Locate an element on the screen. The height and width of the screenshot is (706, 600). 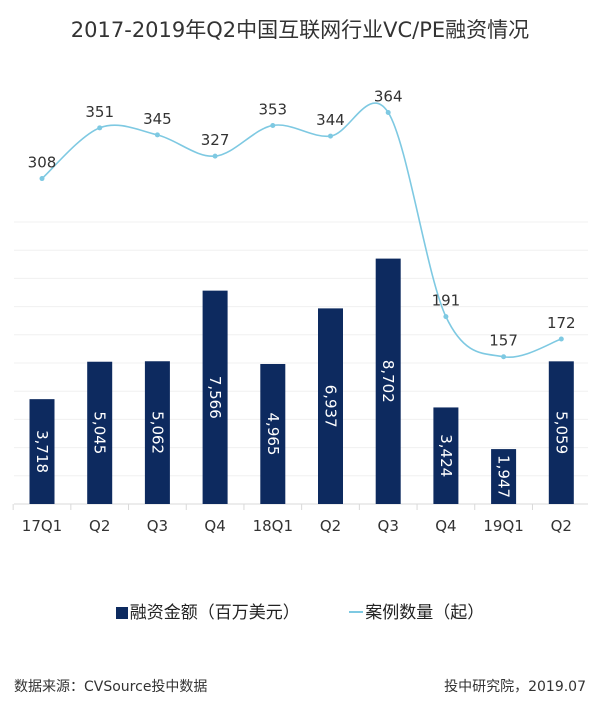
bar-label: 5,045 is located at coordinates (100, 432).